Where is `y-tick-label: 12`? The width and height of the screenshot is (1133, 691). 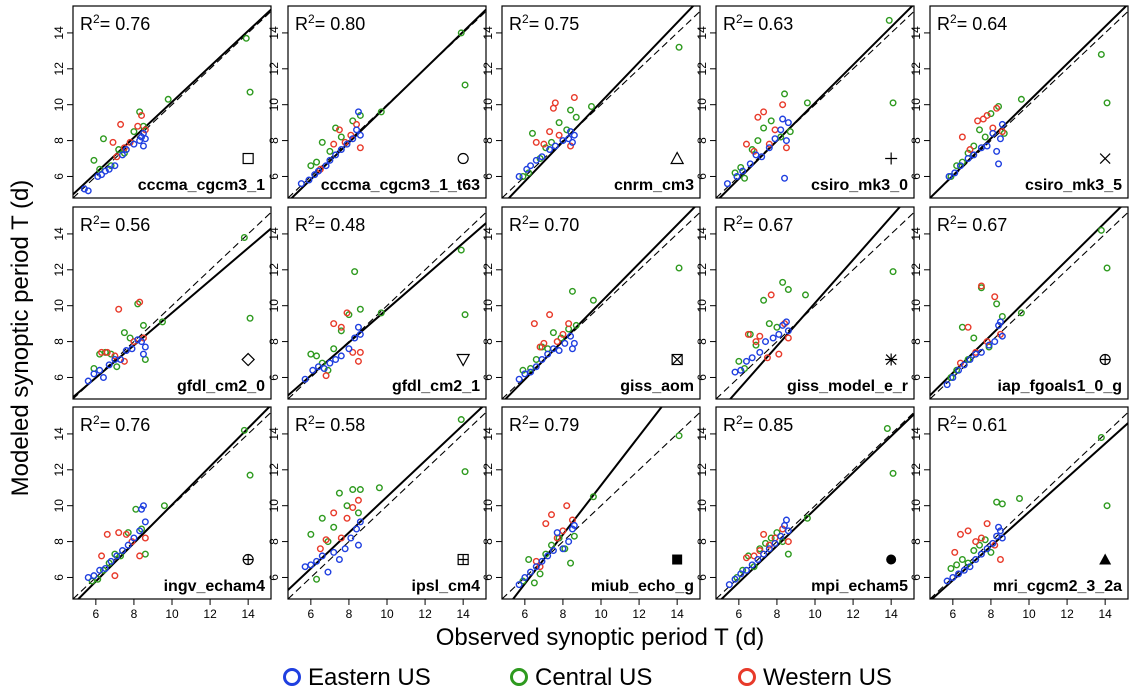 y-tick-label: 12 is located at coordinates (488, 69).